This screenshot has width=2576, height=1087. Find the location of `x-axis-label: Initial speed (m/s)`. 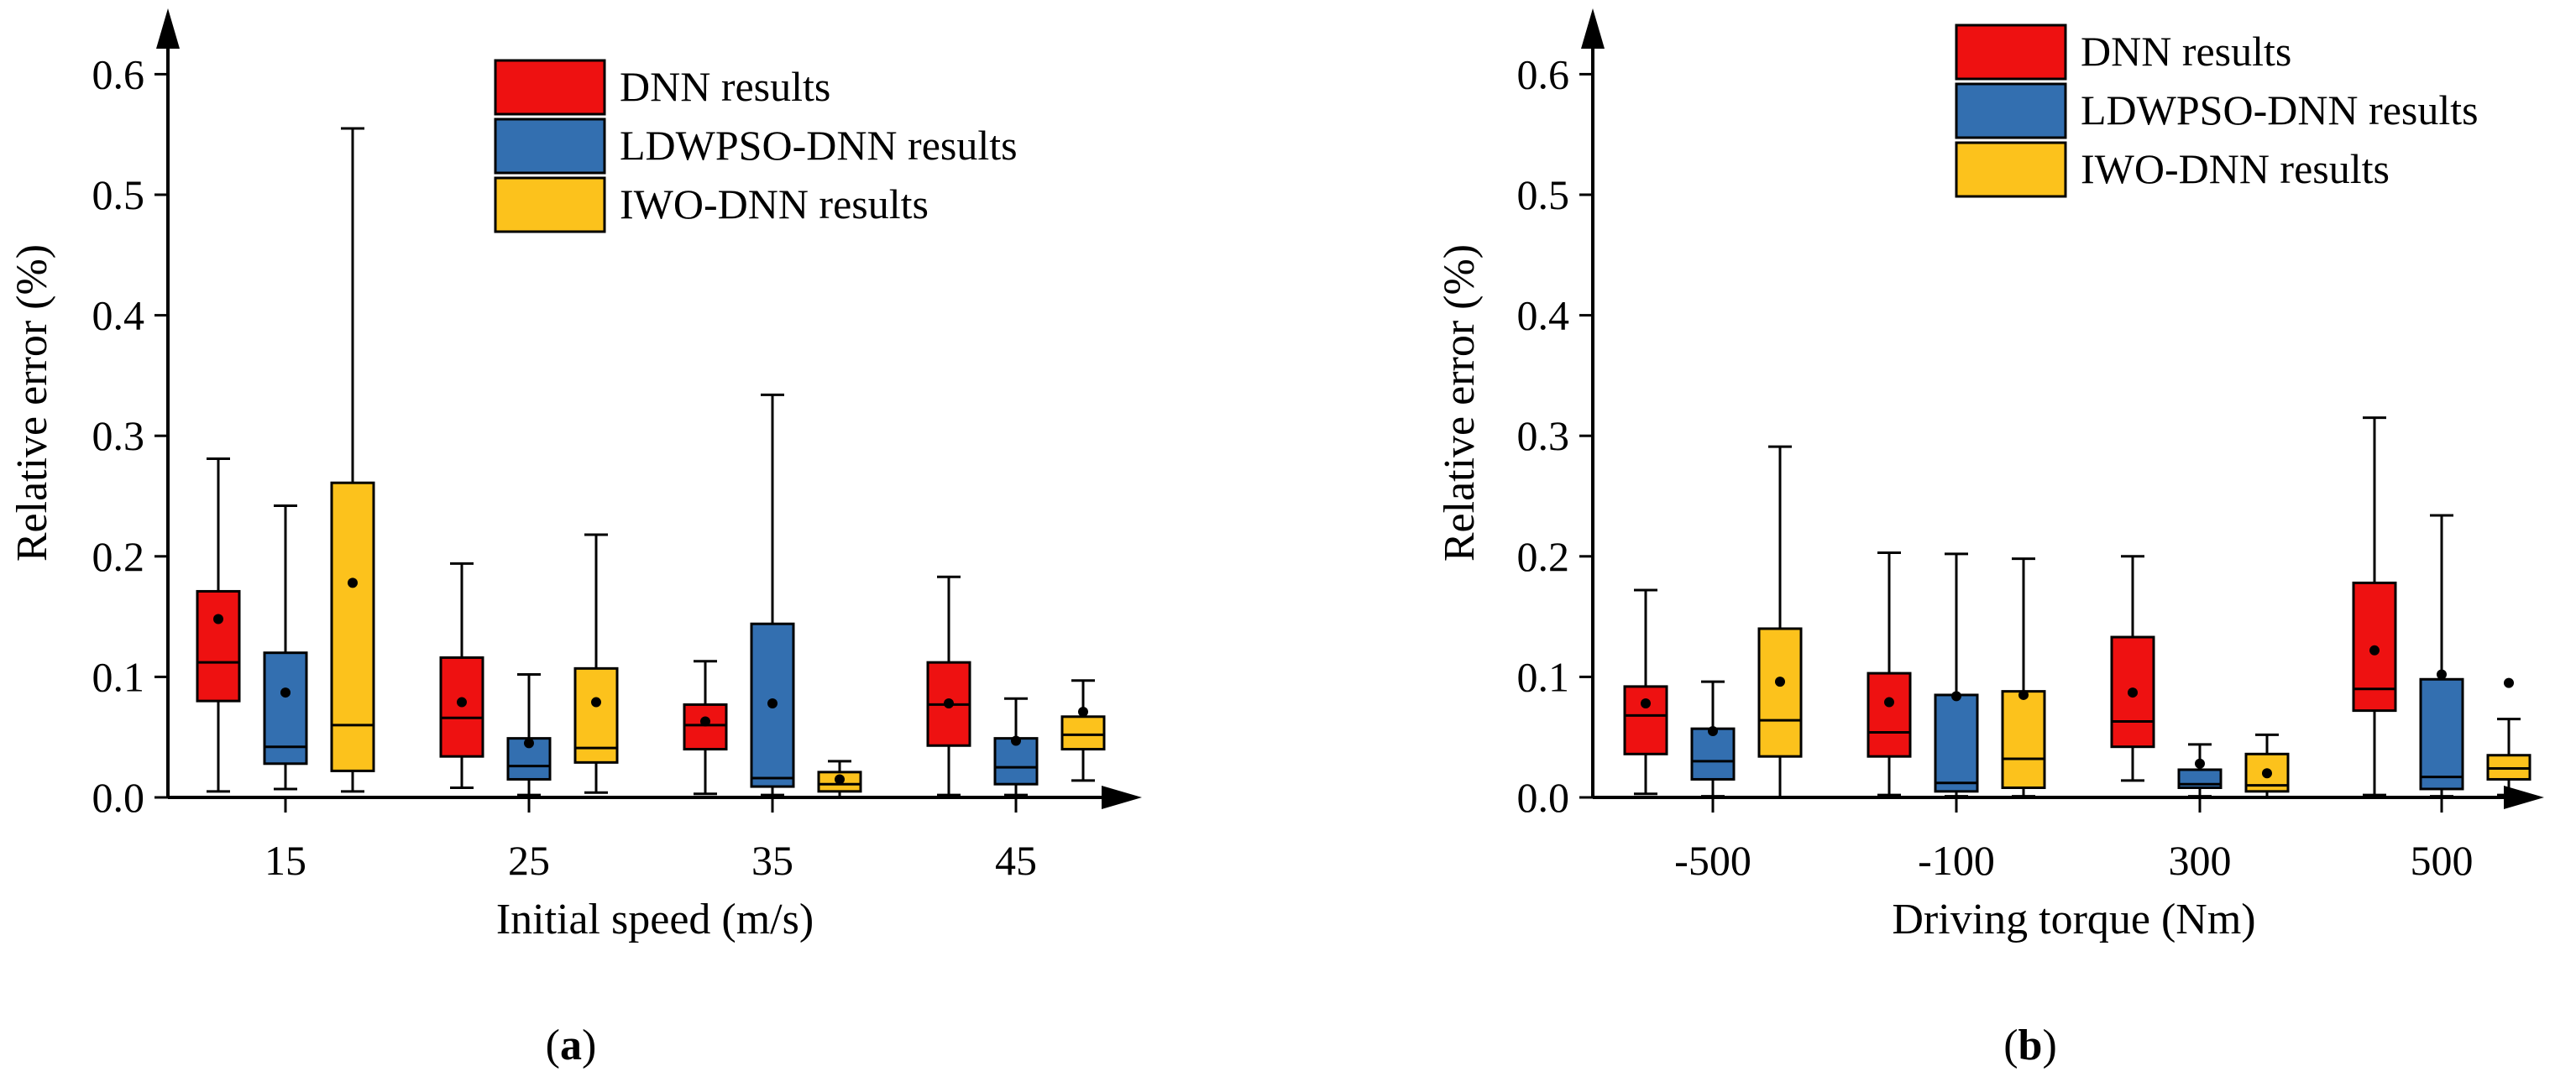

x-axis-label: Initial speed (m/s) is located at coordinates (655, 919).